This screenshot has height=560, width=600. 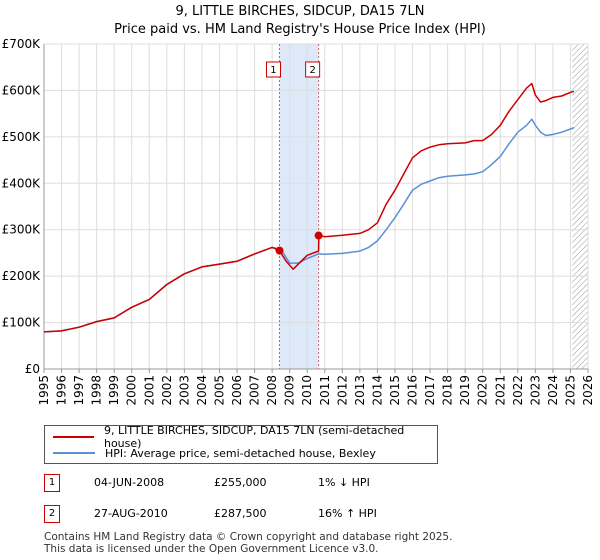 What do you see at coordinates (360, 390) in the screenshot?
I see `x-tick-label: 2013` at bounding box center [360, 390].